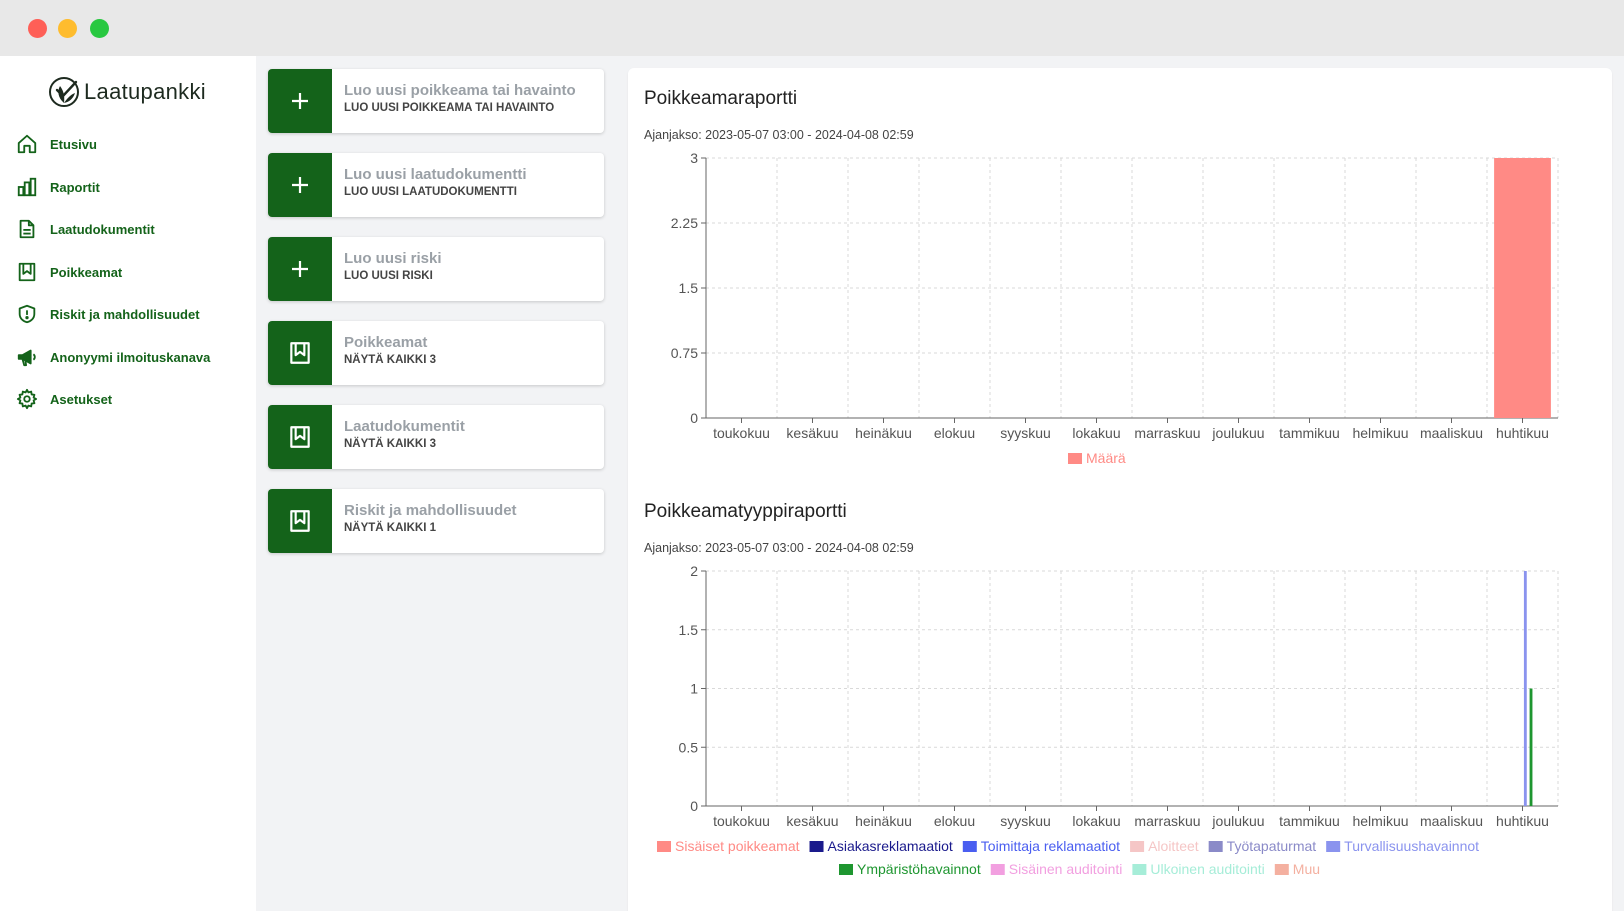 The height and width of the screenshot is (911, 1624). I want to click on legend-label: Ympäristöhavainnot, so click(919, 869).